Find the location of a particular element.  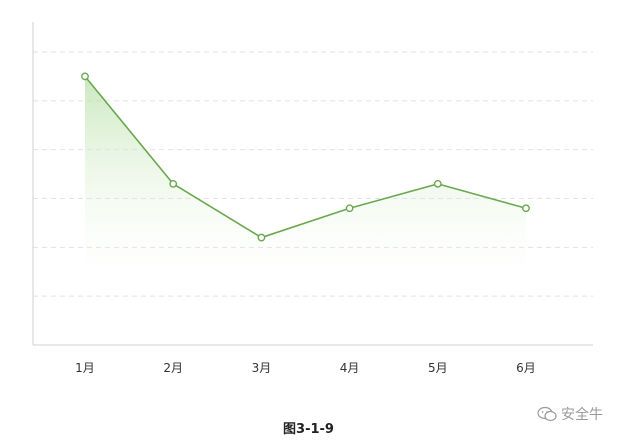

x-tick-label: 2月 is located at coordinates (173, 368).